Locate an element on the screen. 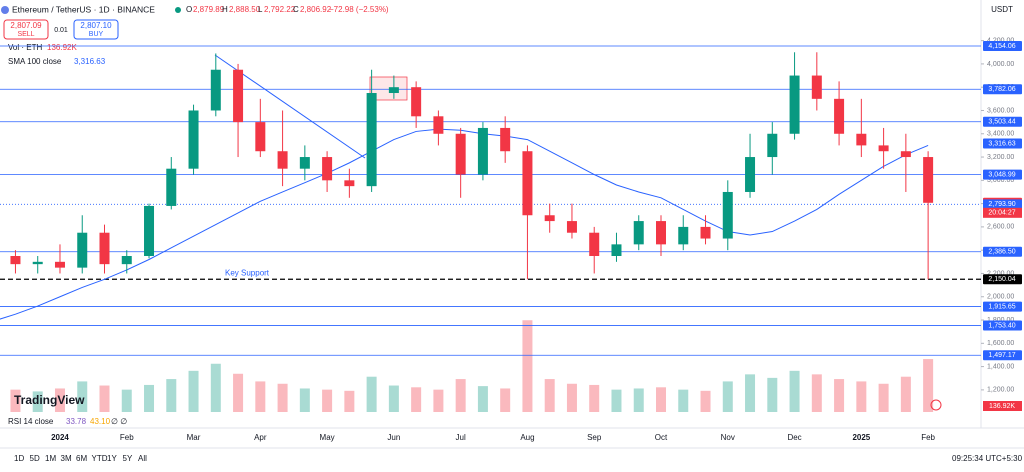 This screenshot has width=1024, height=472. x-tick-label: Aug is located at coordinates (527, 437).